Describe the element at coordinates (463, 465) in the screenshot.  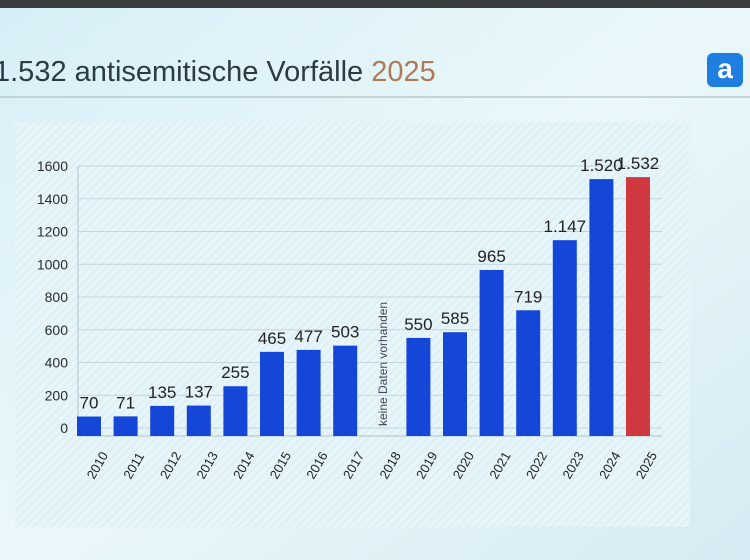
I see `x-tick-label: 2020` at that location.